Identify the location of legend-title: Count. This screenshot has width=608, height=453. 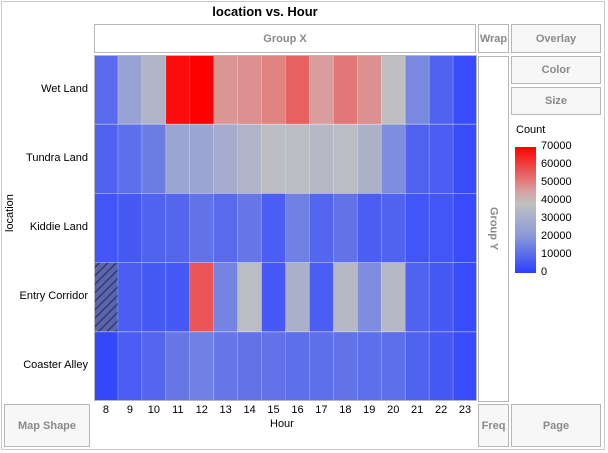
(531, 130).